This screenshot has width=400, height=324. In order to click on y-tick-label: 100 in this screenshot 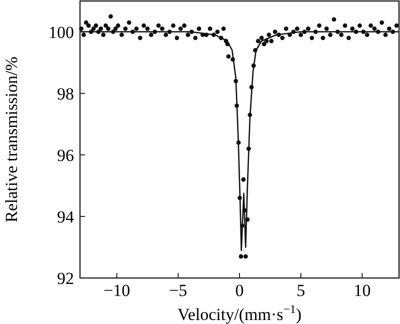, I will do `click(61, 32)`.